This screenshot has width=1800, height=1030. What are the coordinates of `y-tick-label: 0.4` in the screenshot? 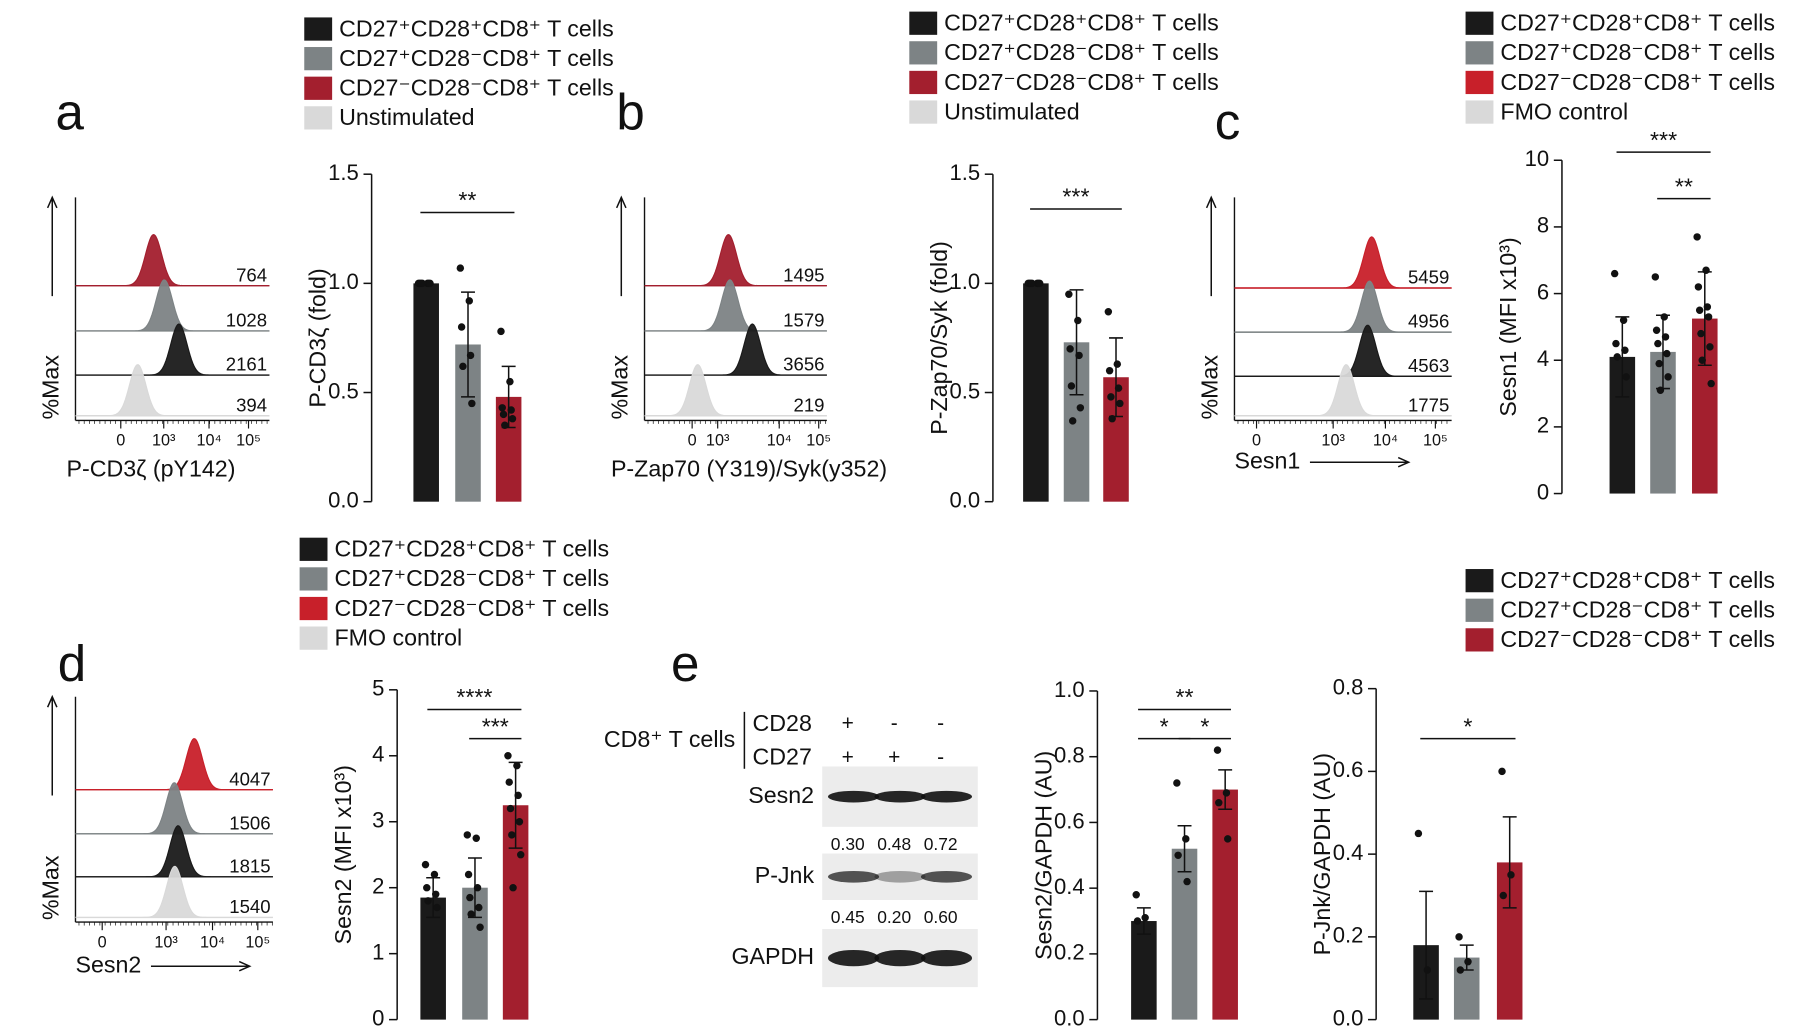 It's located at (1069, 886).